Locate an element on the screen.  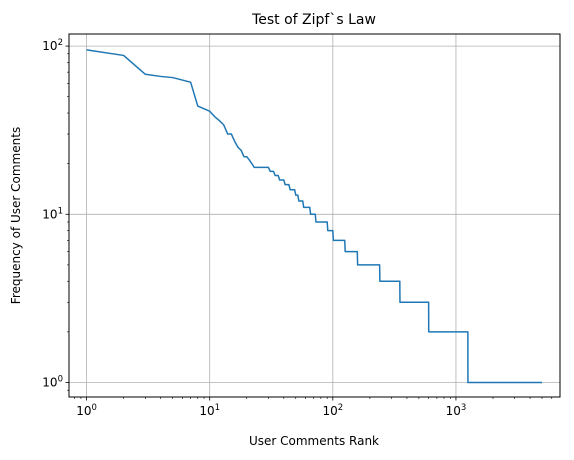
y-tick-label: 102 is located at coordinates (52, 45).